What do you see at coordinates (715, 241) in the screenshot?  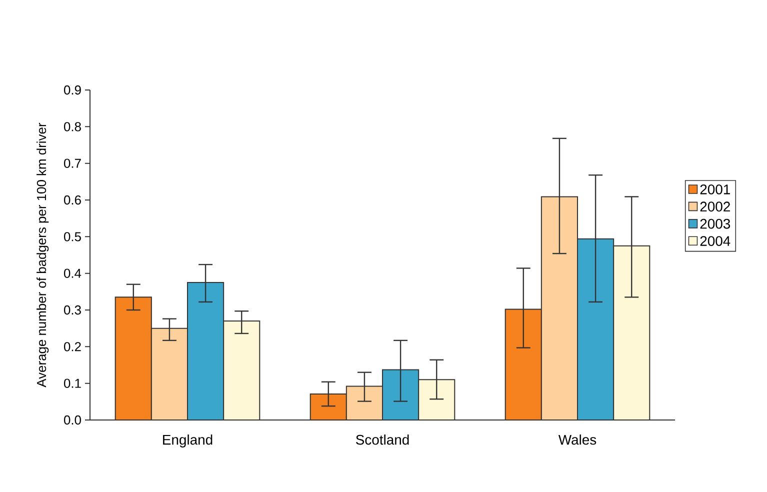 I see `legend-label: 2004` at bounding box center [715, 241].